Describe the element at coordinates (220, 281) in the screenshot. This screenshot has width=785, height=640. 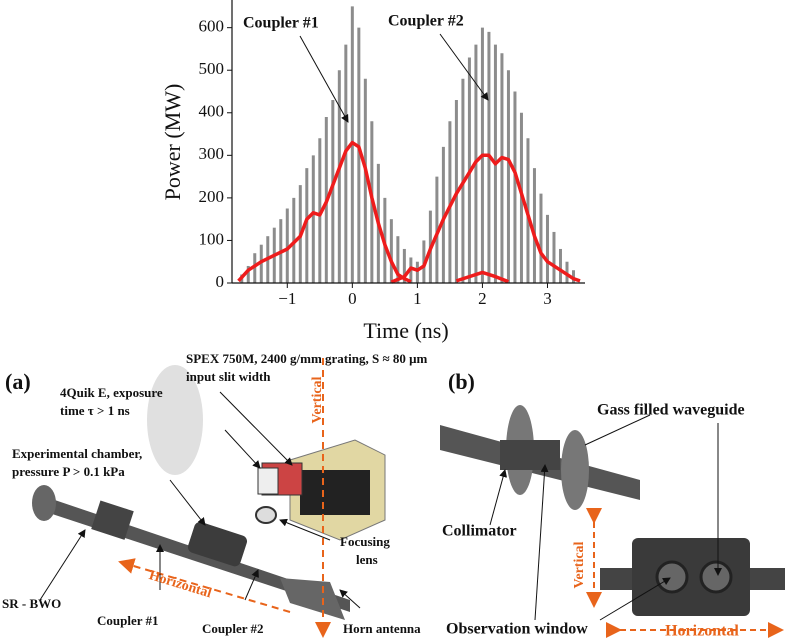
I see `y-tick-label: 0` at that location.